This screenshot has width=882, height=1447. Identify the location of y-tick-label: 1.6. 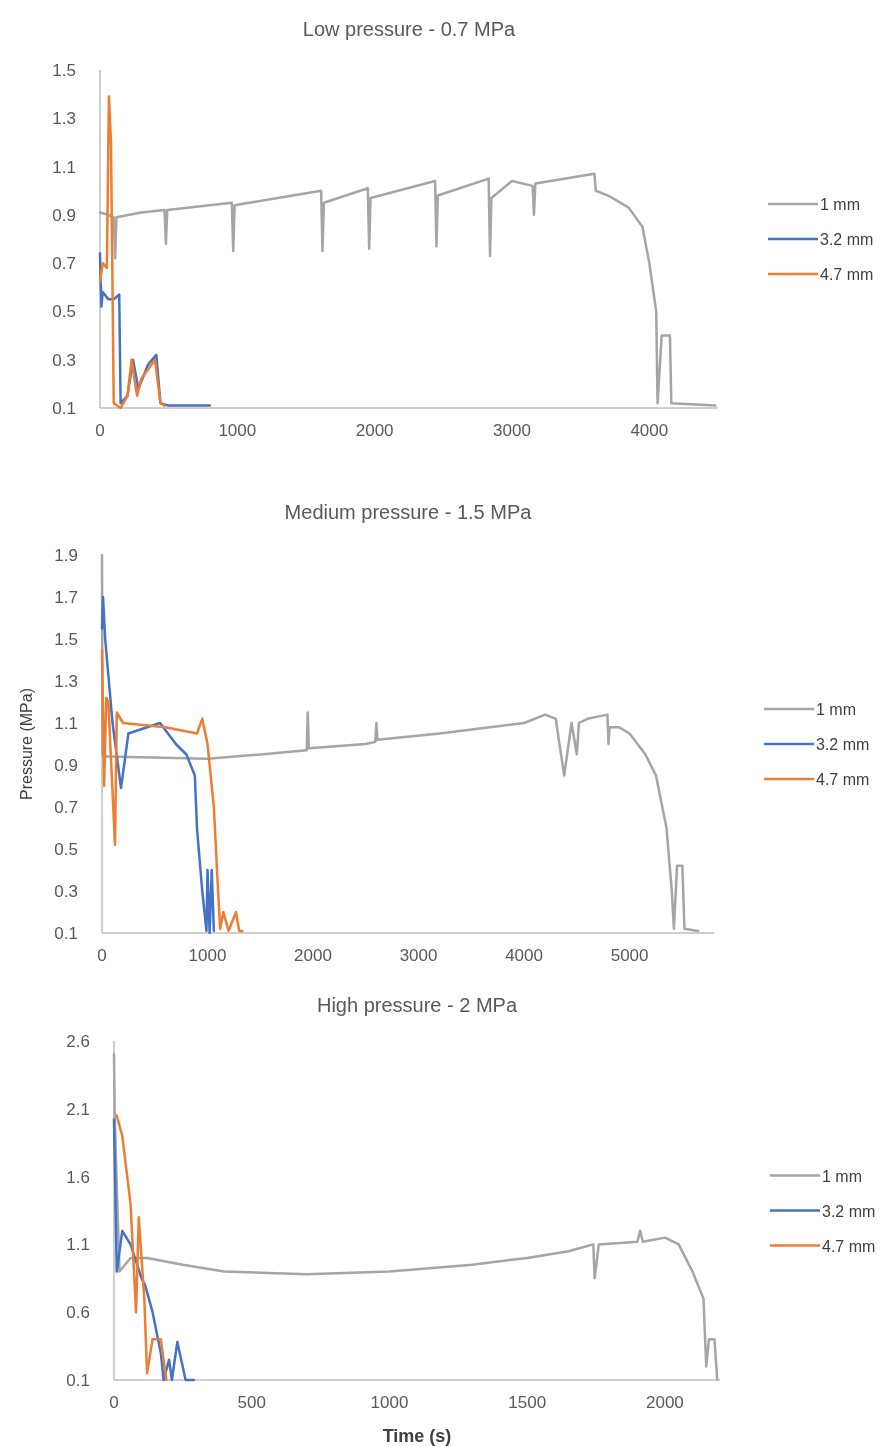
(78, 1177).